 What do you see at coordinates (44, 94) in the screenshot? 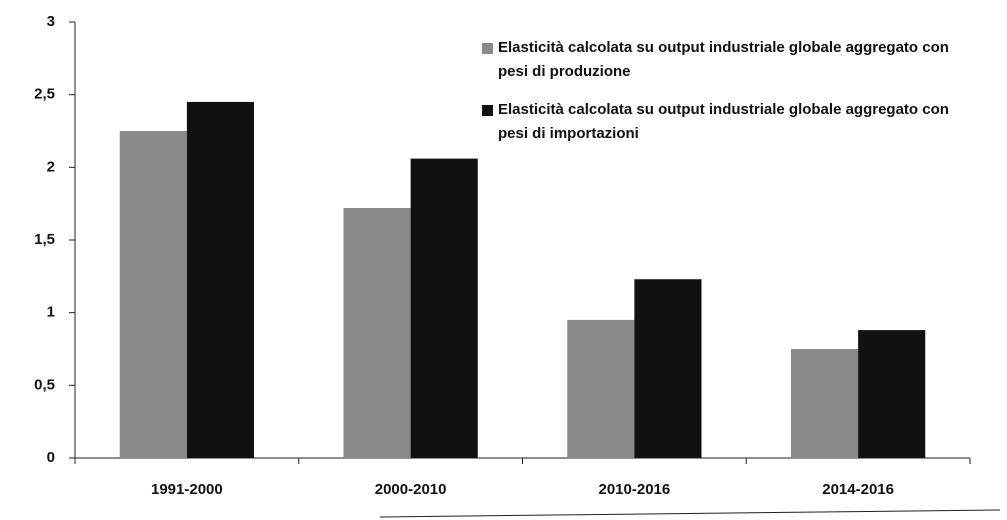
I see `y-tick-label: 2,5` at bounding box center [44, 94].